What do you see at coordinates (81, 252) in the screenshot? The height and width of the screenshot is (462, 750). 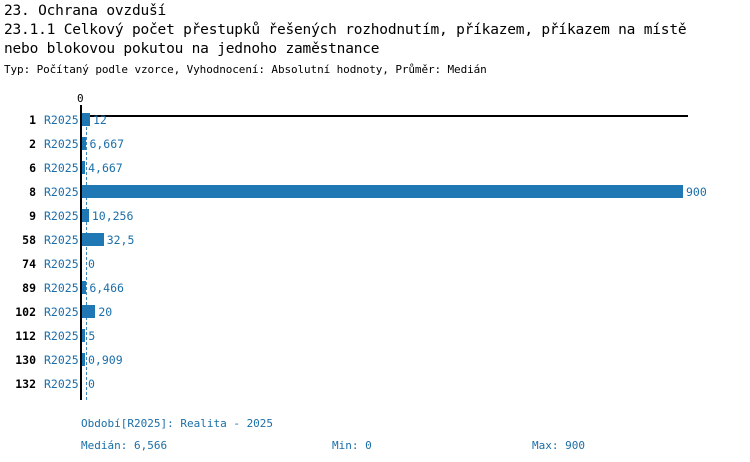 I see `y-axis-line` at bounding box center [81, 252].